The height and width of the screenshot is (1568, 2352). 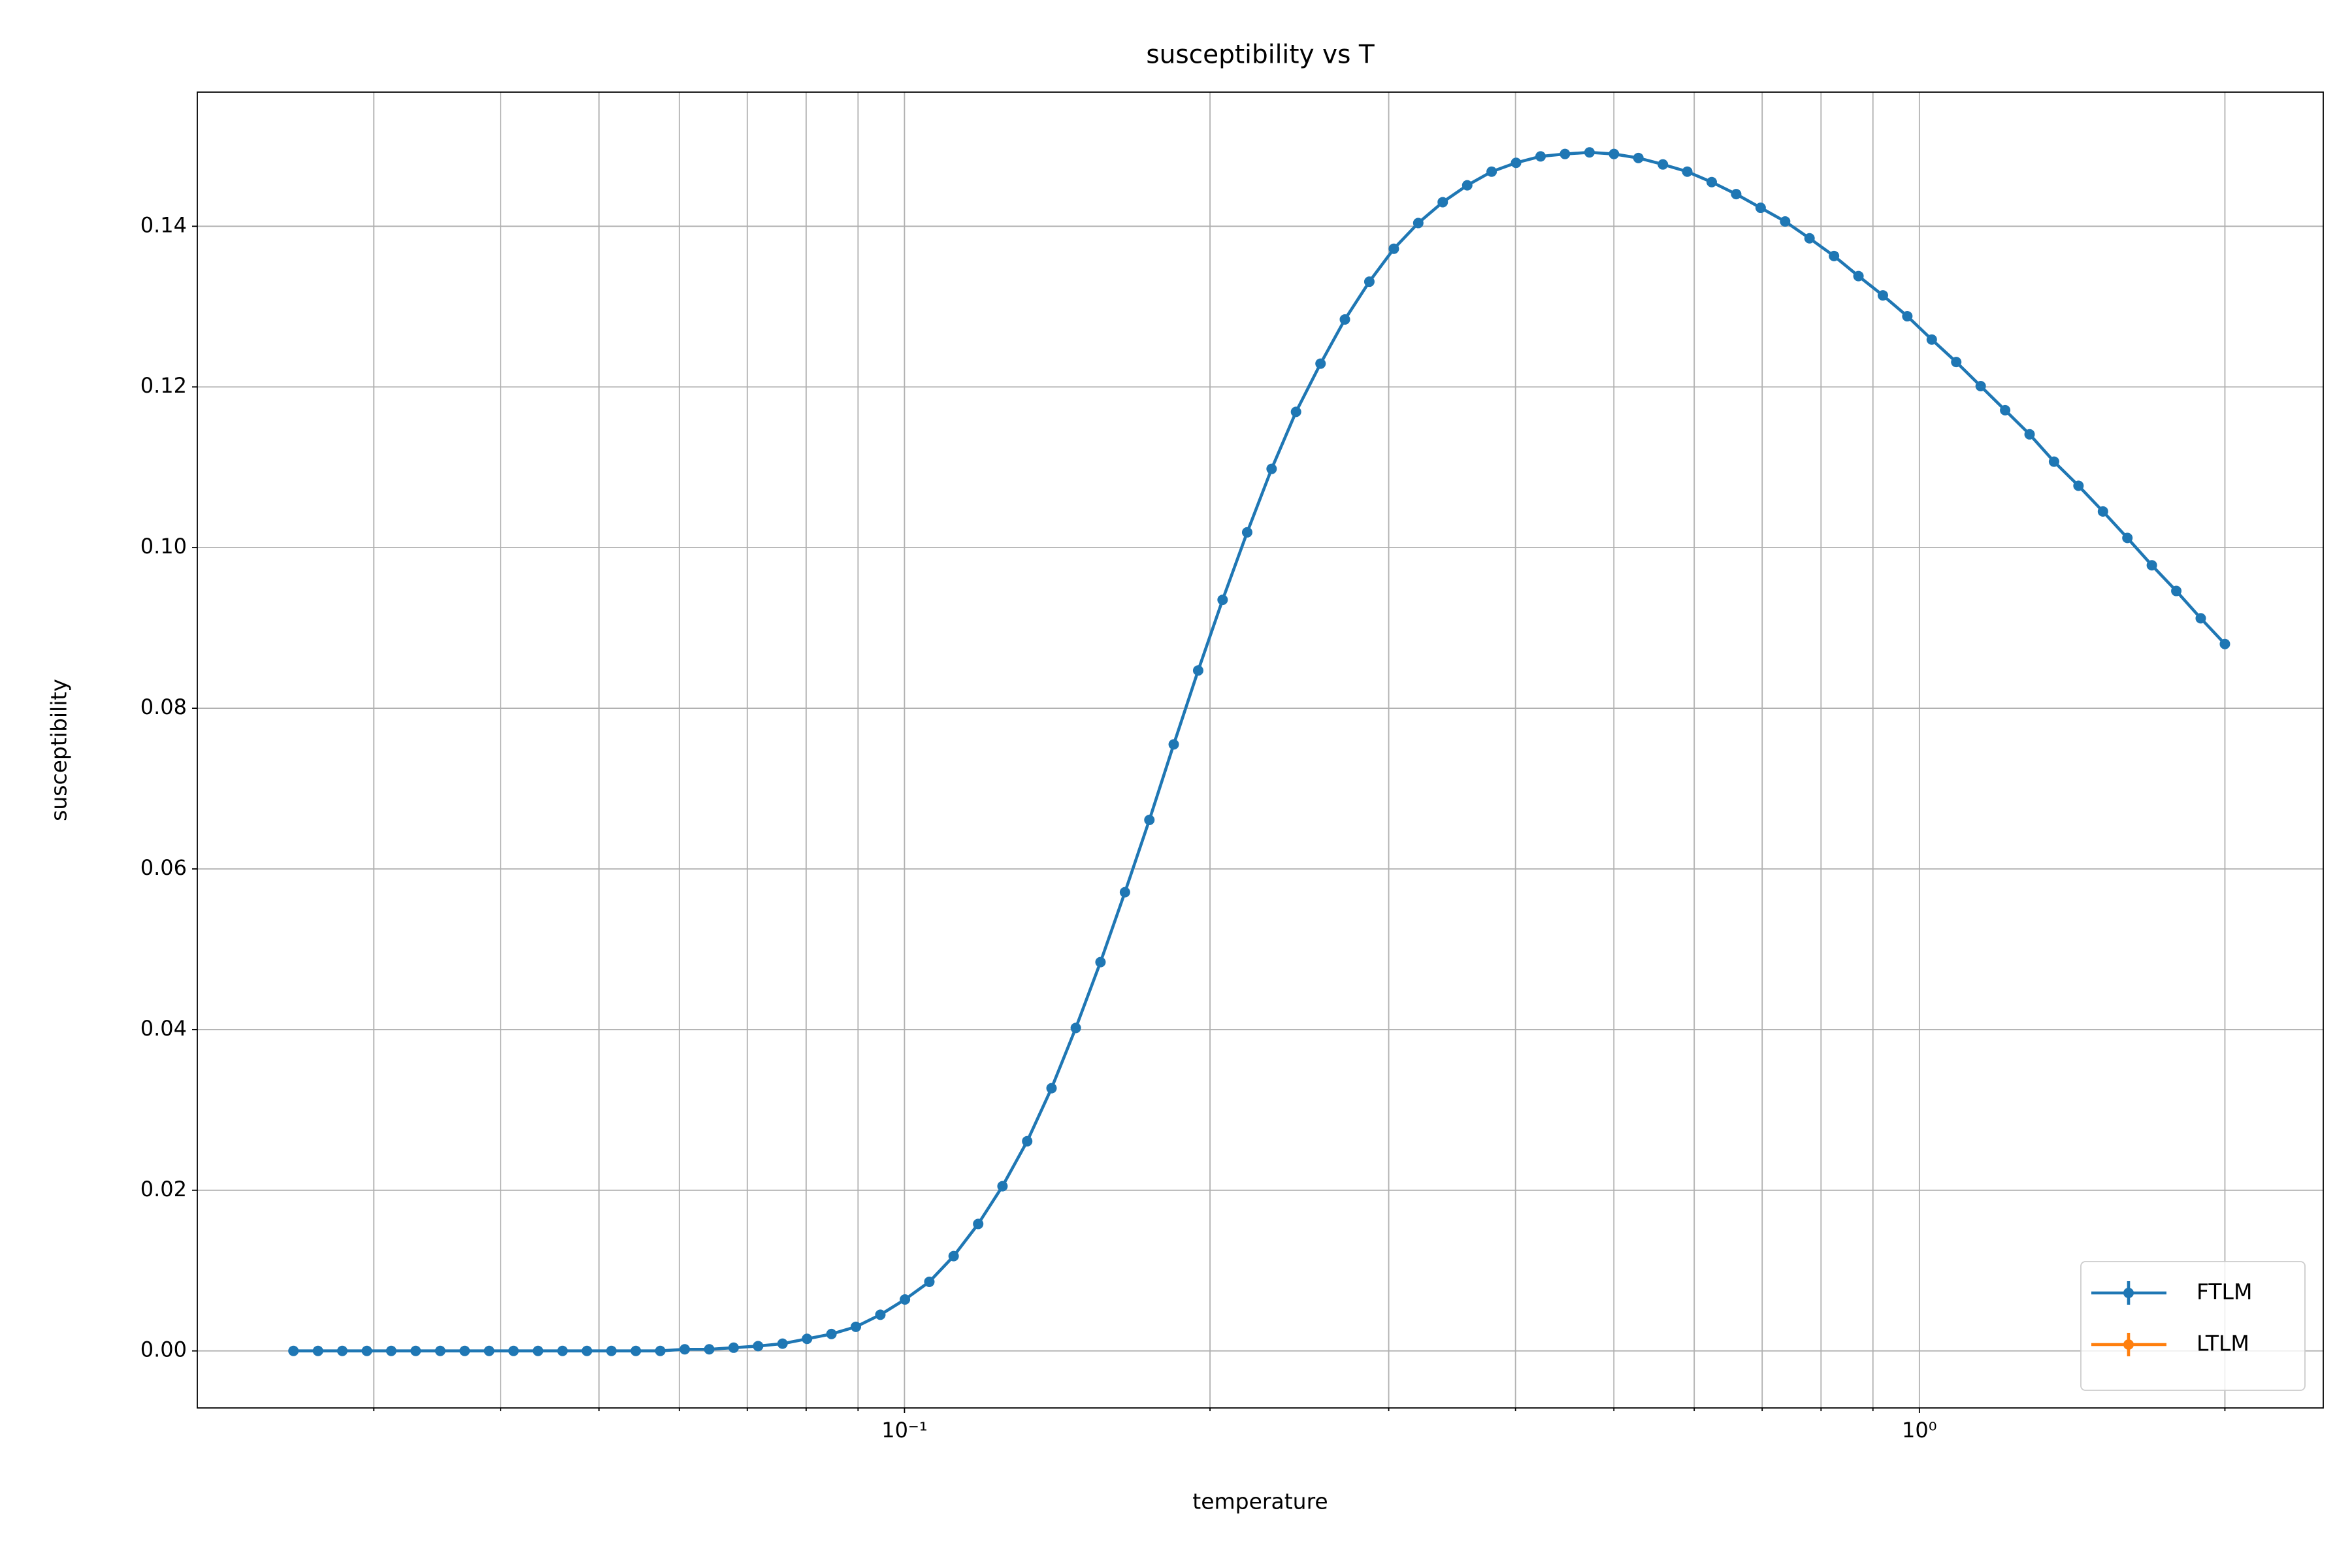 What do you see at coordinates (163, 546) in the screenshot?
I see `y-tick-label: 0.10` at bounding box center [163, 546].